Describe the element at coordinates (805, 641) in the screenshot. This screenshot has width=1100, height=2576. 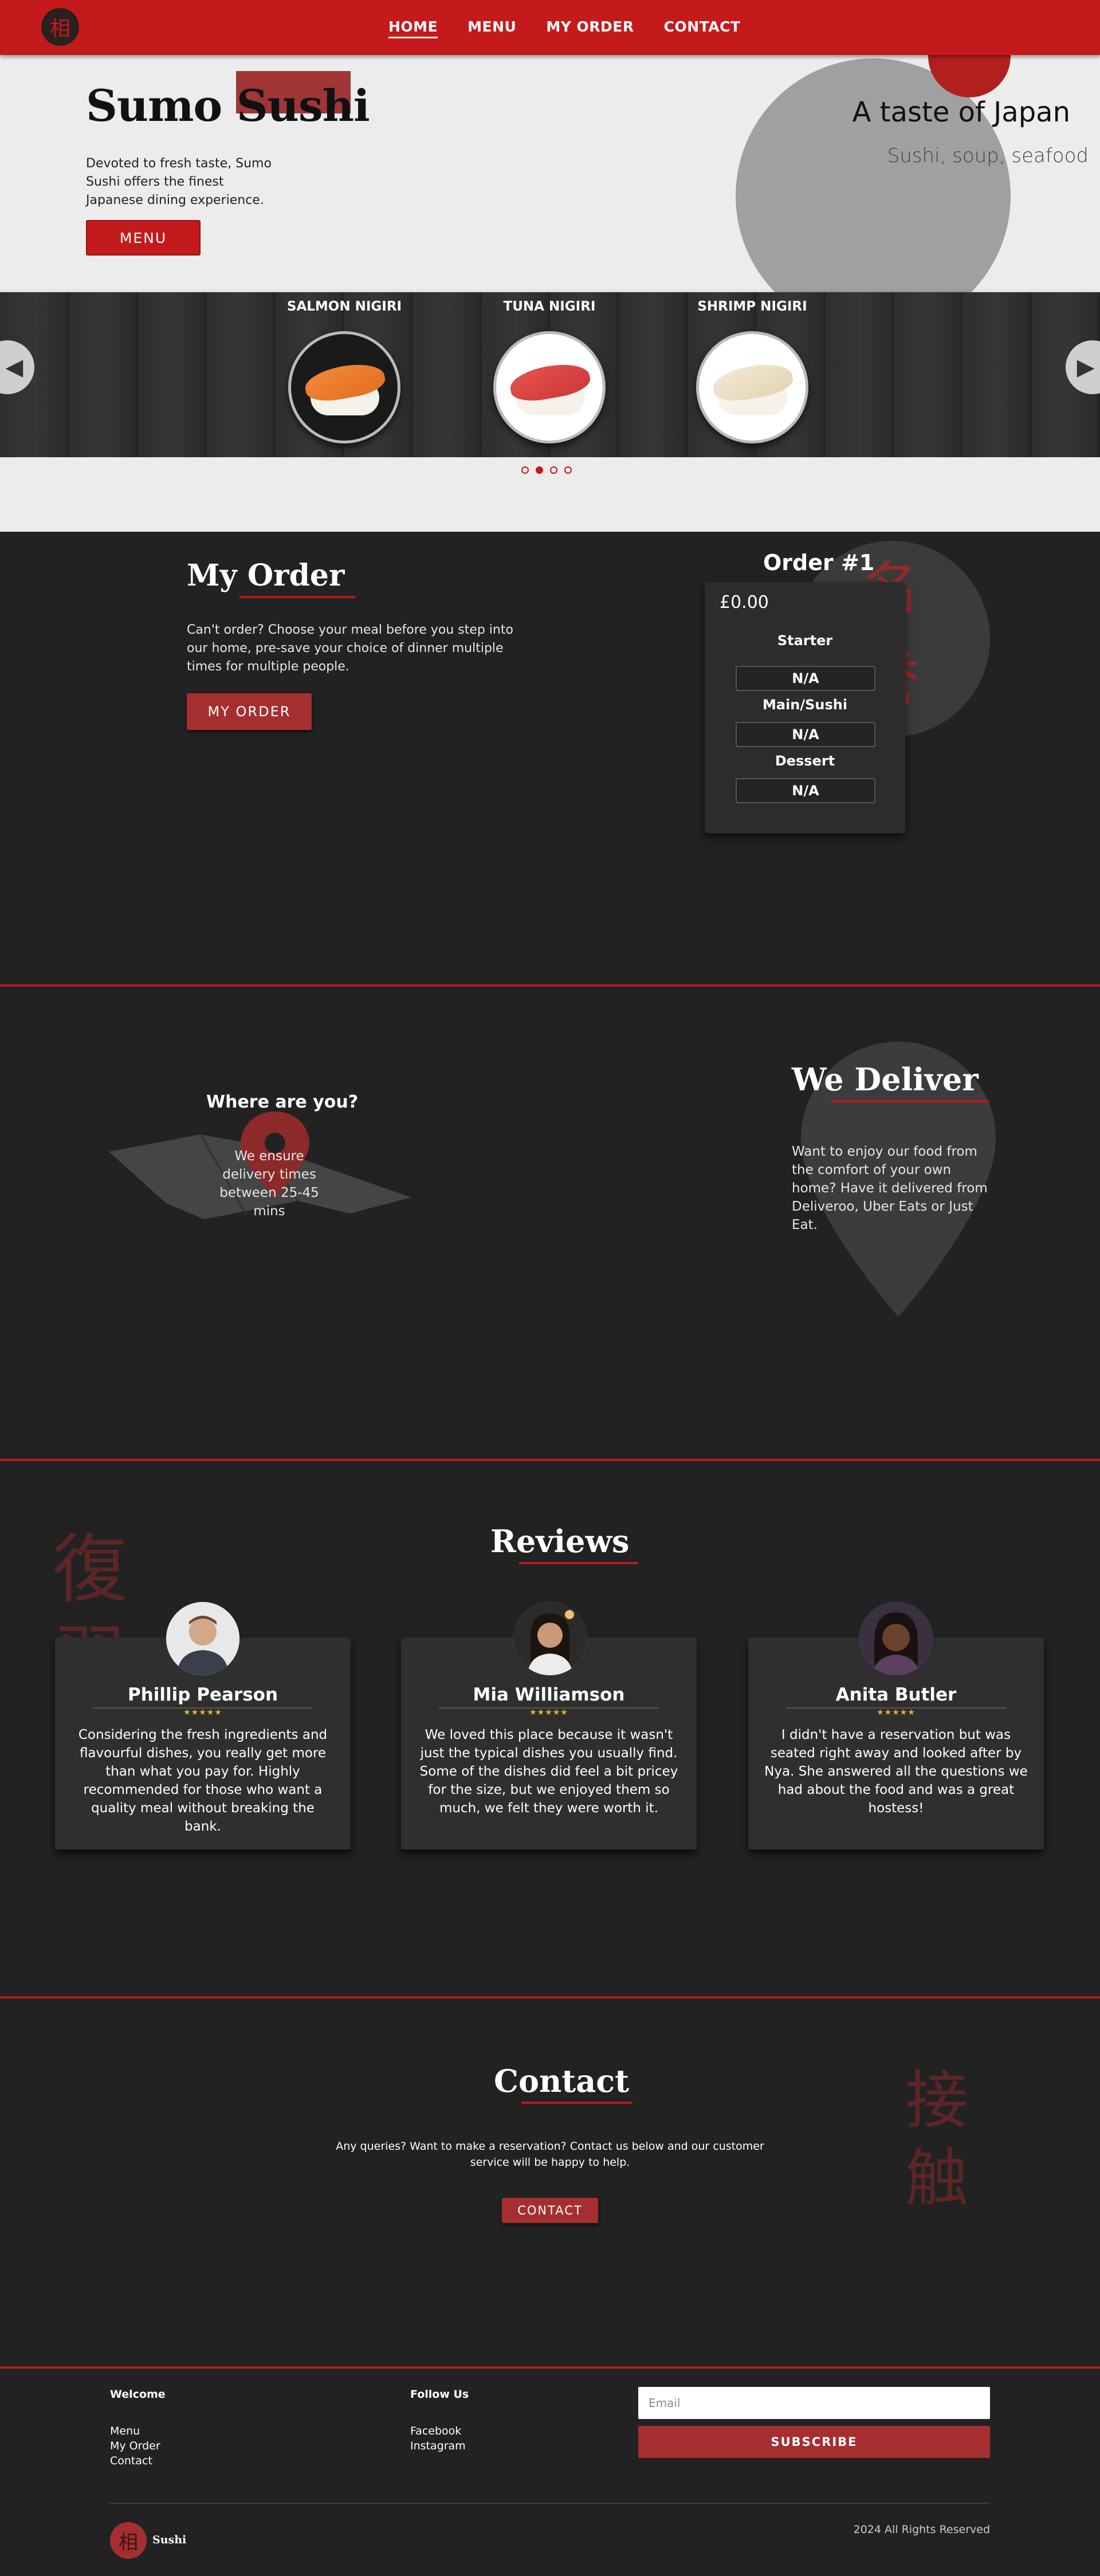
I see `starter-label: Starter` at that location.